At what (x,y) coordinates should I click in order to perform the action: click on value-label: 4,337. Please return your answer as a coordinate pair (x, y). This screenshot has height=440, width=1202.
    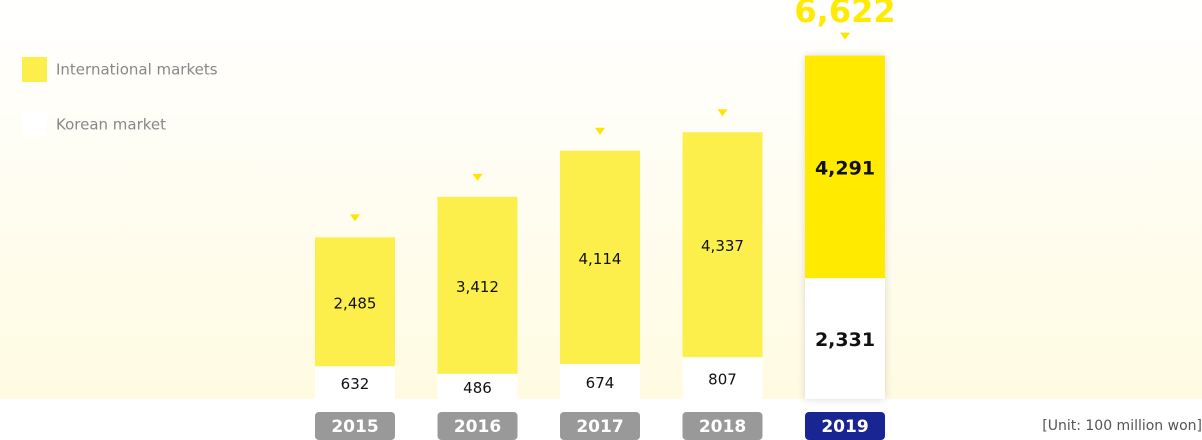
    Looking at the image, I should click on (722, 246).